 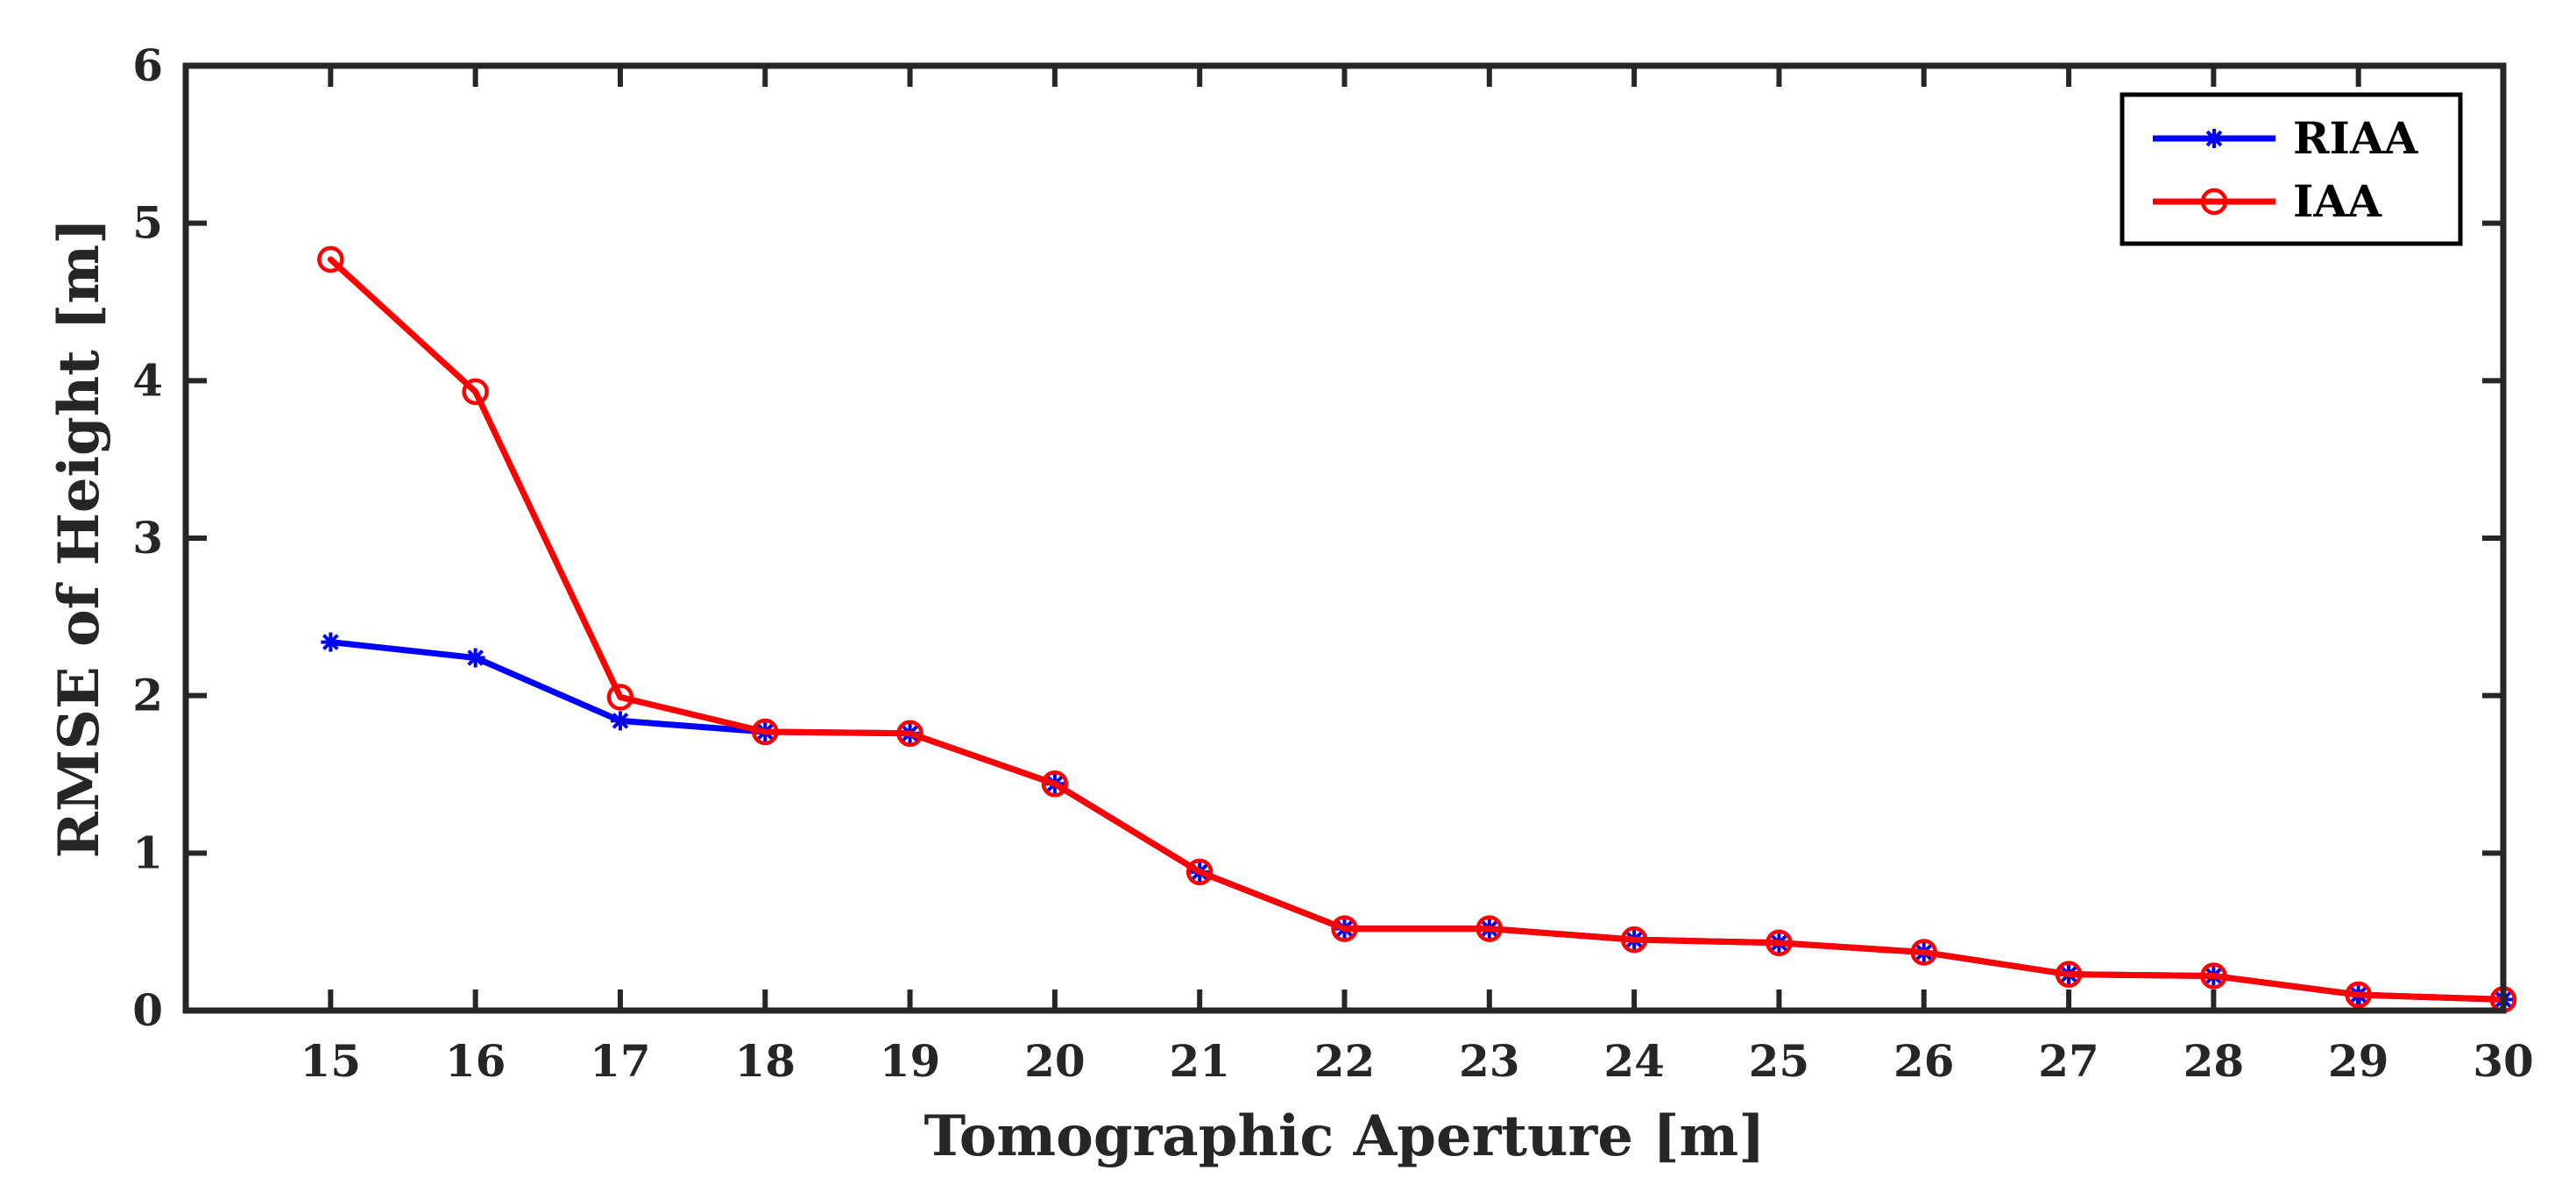 I want to click on legend-marker-iaa, so click(x=2214, y=202).